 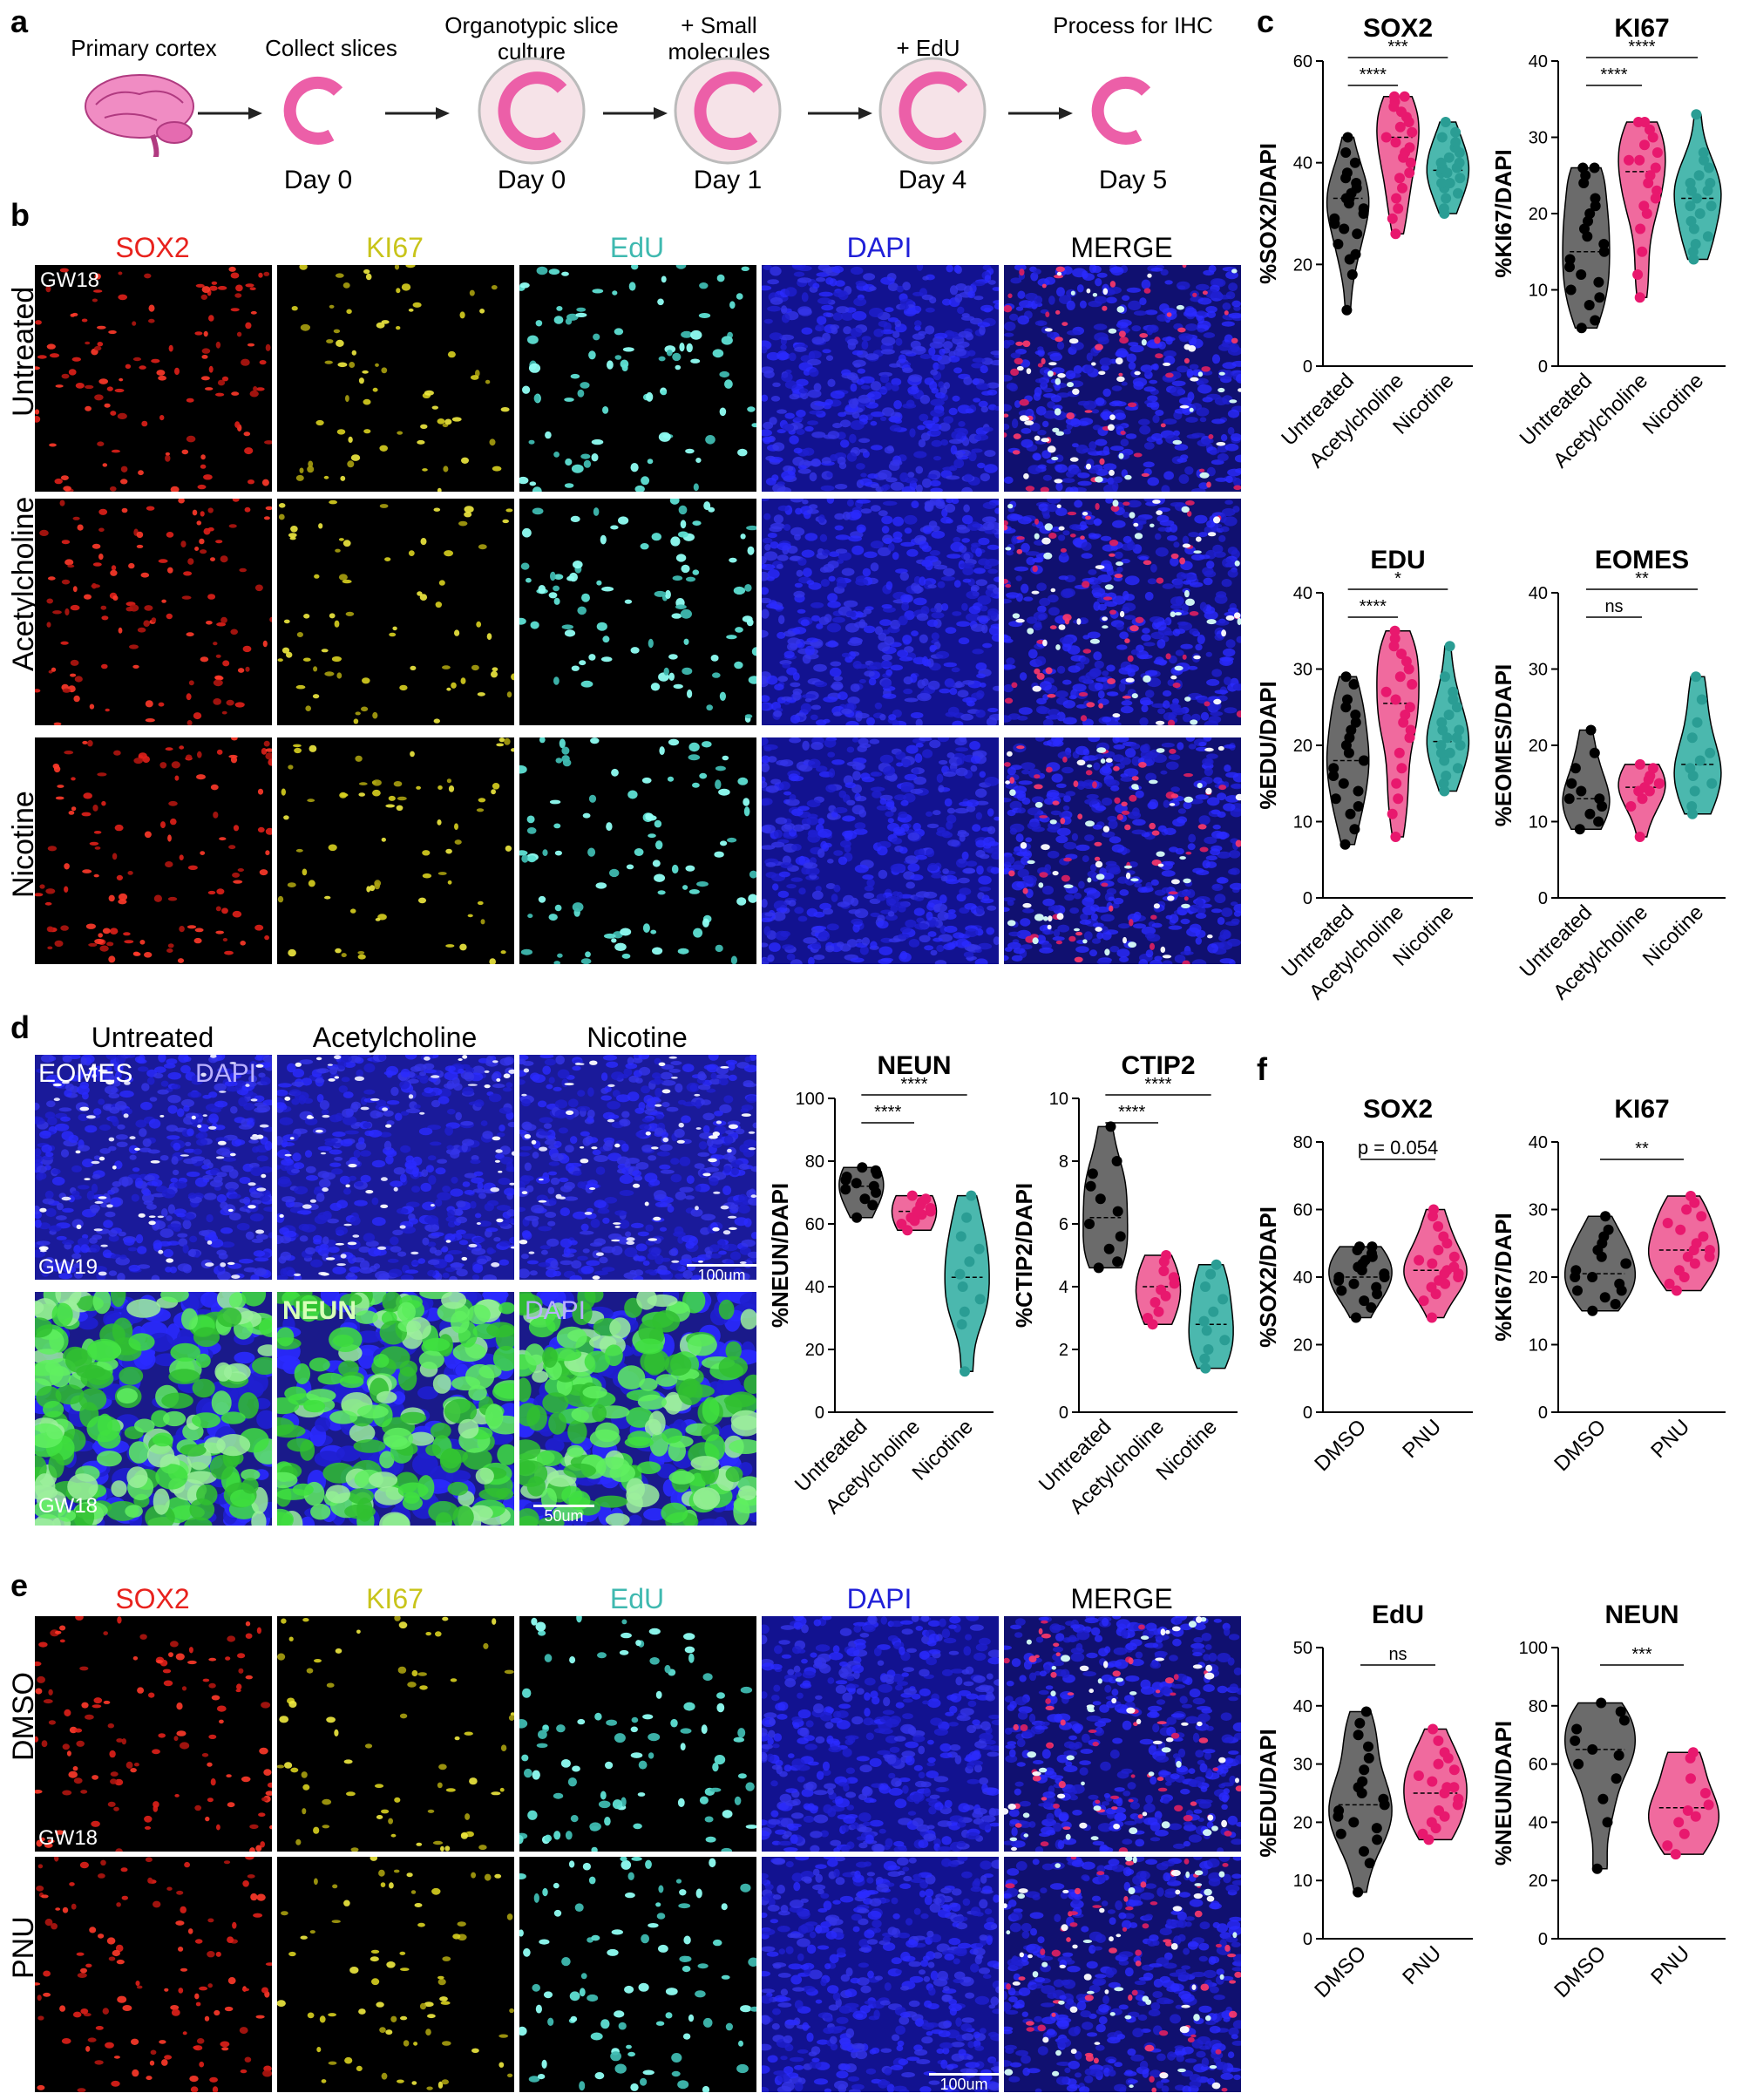 What do you see at coordinates (1398, 1615) in the screenshot?
I see `chart-title: EdU` at bounding box center [1398, 1615].